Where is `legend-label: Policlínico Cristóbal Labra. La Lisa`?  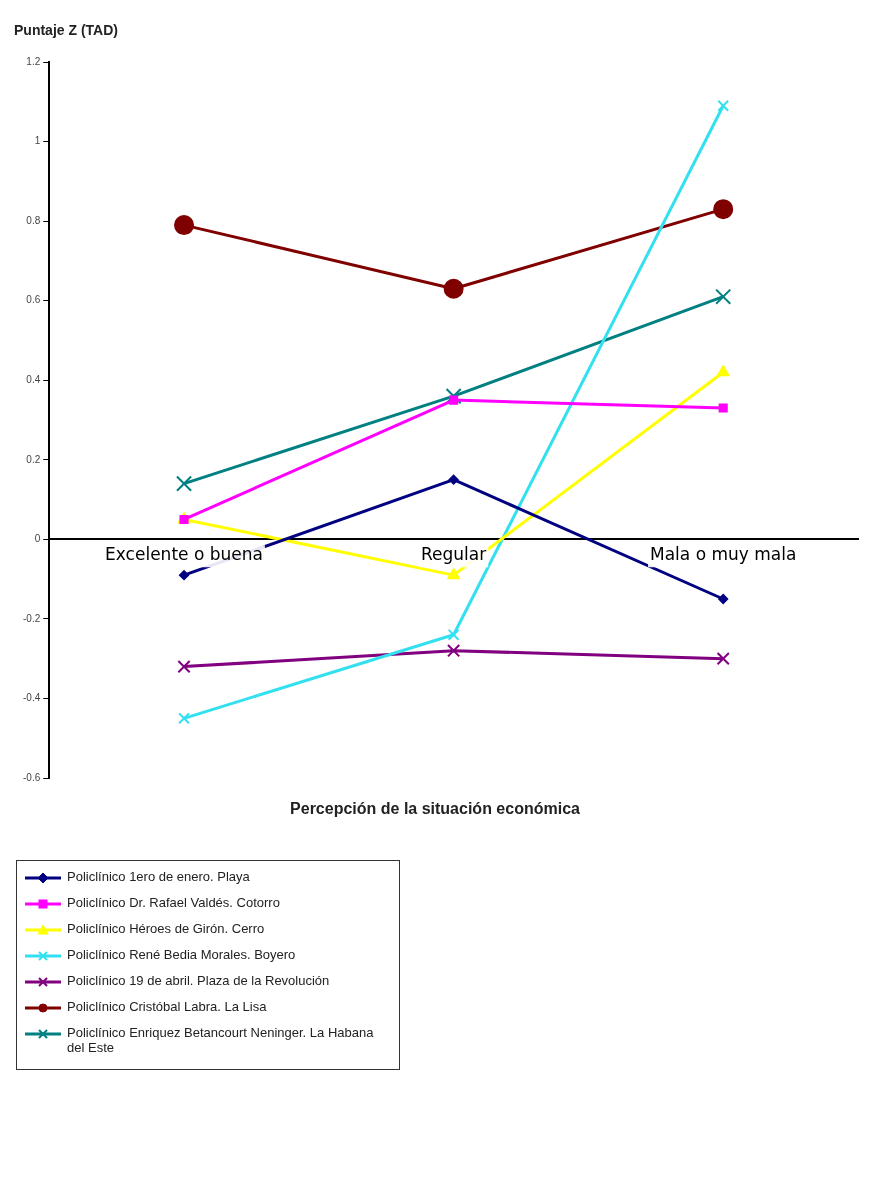 legend-label: Policlínico Cristóbal Labra. La Lisa is located at coordinates (167, 1006).